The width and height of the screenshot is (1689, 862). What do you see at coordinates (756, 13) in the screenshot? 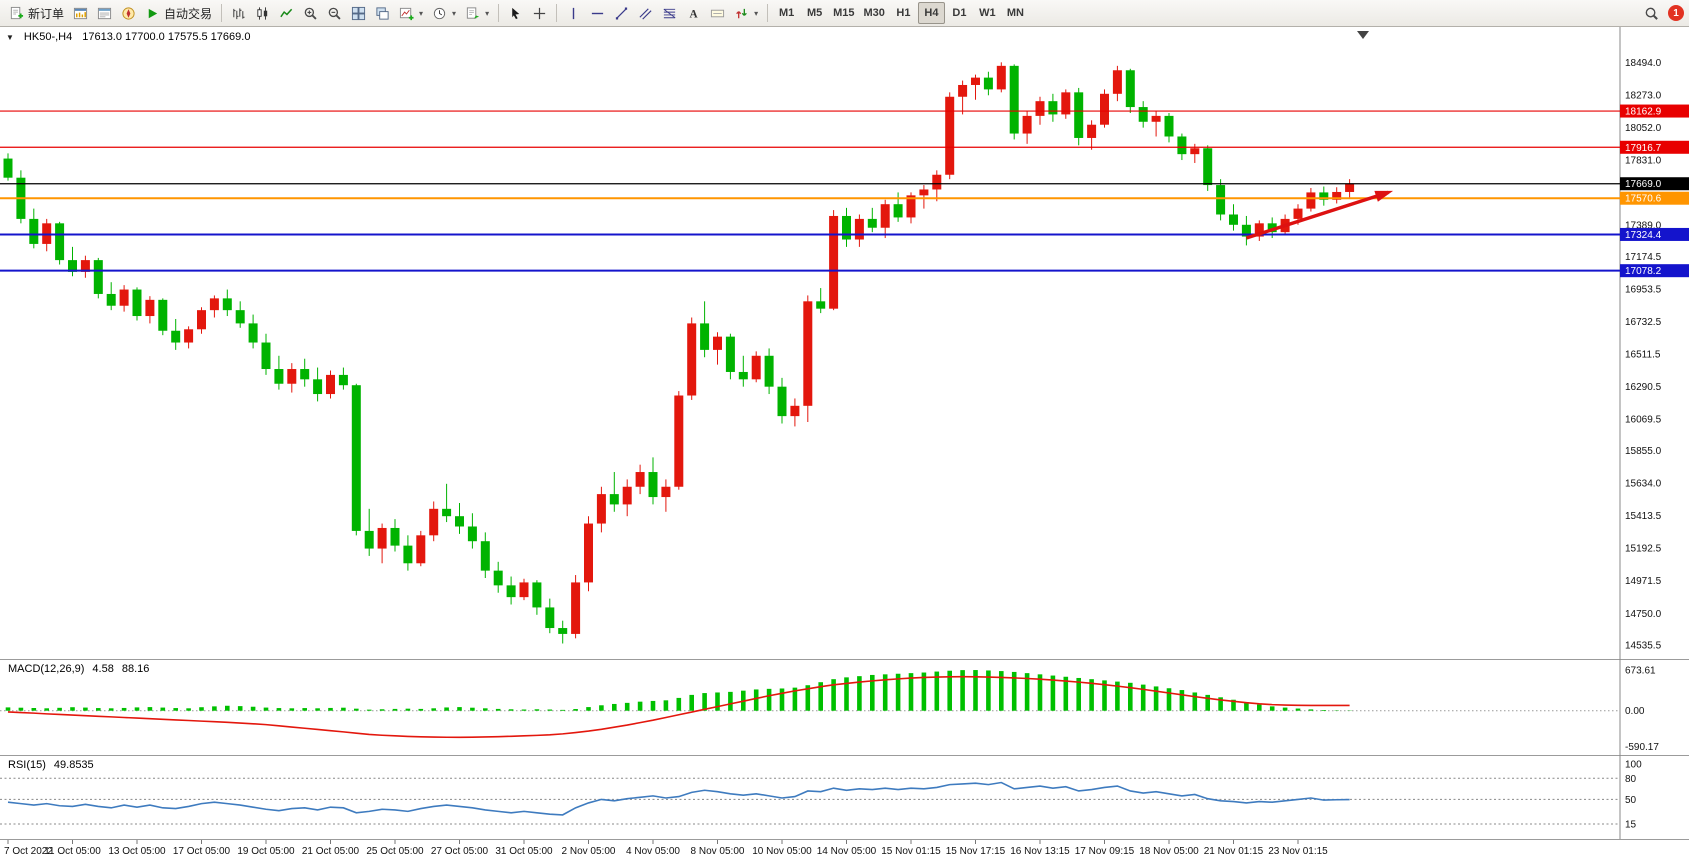
I see `arrows-caret-icon: ▾` at bounding box center [756, 13].